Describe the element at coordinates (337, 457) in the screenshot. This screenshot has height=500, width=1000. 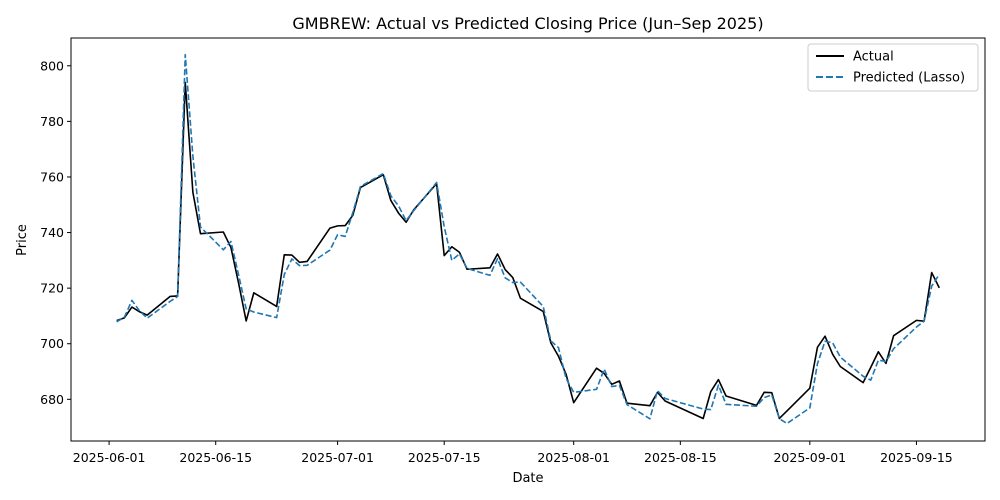
I see `x-tick-label: 2025-07-01` at that location.